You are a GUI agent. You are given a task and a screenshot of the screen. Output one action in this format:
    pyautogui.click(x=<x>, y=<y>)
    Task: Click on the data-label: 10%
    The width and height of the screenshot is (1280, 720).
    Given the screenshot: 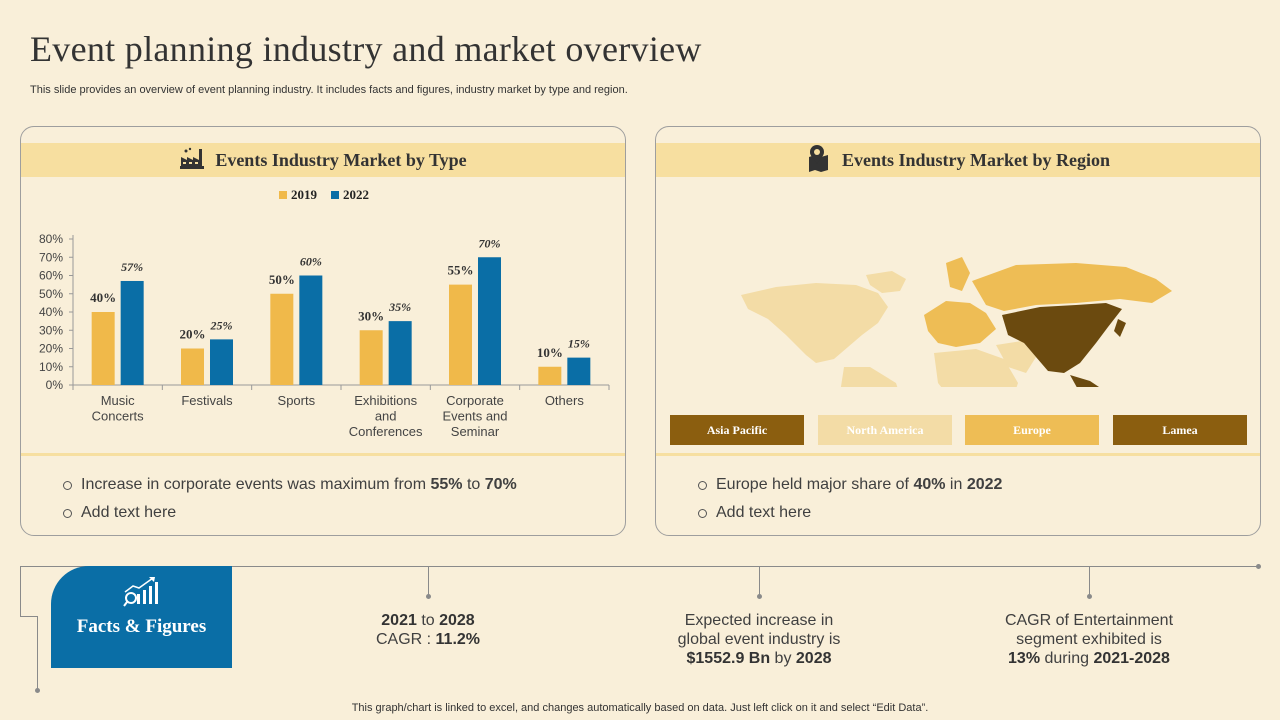 What is the action you would take?
    pyautogui.click(x=550, y=352)
    